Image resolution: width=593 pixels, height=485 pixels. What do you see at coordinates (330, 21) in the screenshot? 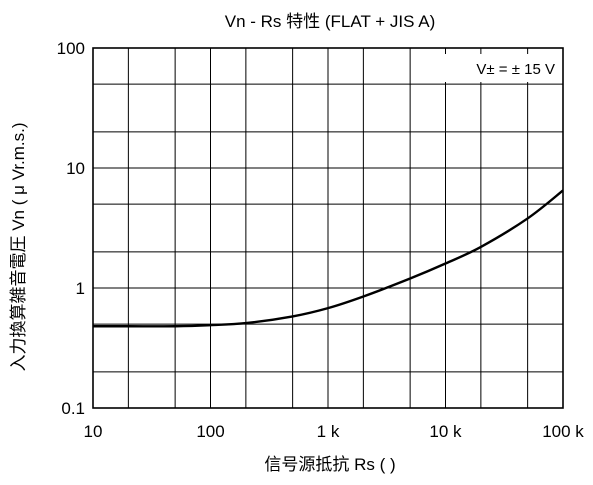
I see `chart-title: Vn - Rs 特性 (FLAT + JIS A)` at bounding box center [330, 21].